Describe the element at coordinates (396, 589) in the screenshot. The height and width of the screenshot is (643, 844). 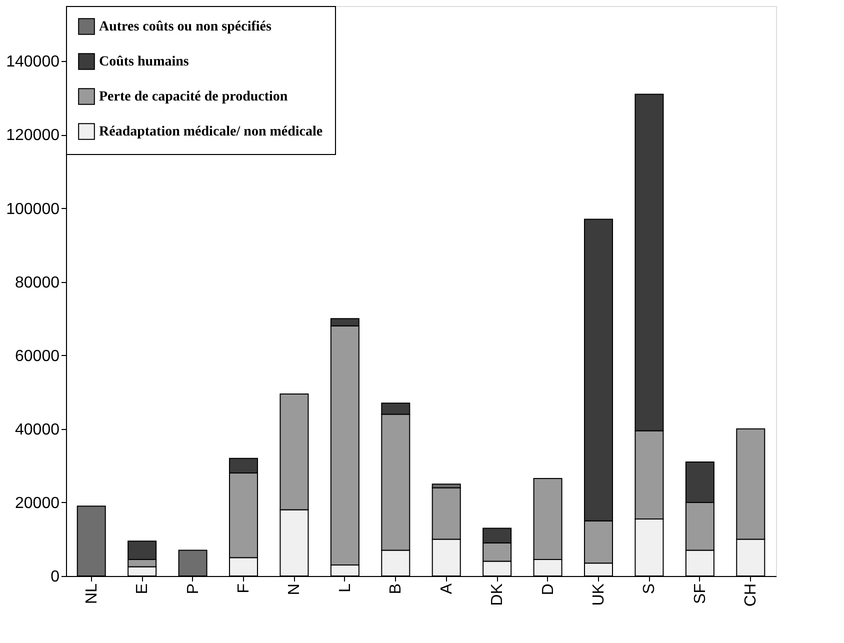
I see `x-tick-label: B` at that location.